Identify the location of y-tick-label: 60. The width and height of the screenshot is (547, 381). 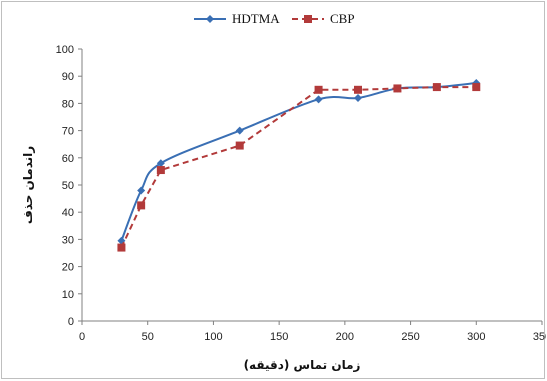
(68, 159).